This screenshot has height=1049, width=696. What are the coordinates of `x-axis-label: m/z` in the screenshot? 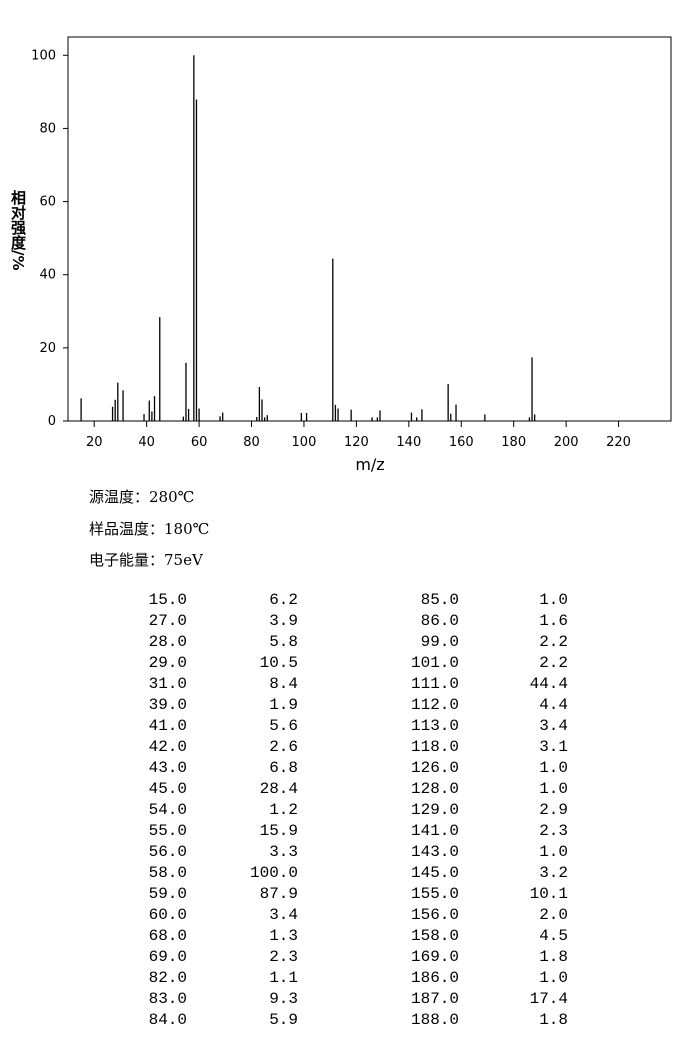 It's located at (369, 464).